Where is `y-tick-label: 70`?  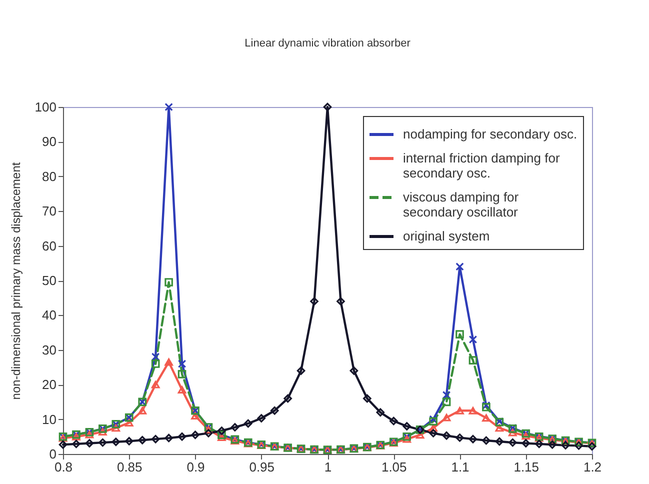 y-tick-label: 70 is located at coordinates (49, 211).